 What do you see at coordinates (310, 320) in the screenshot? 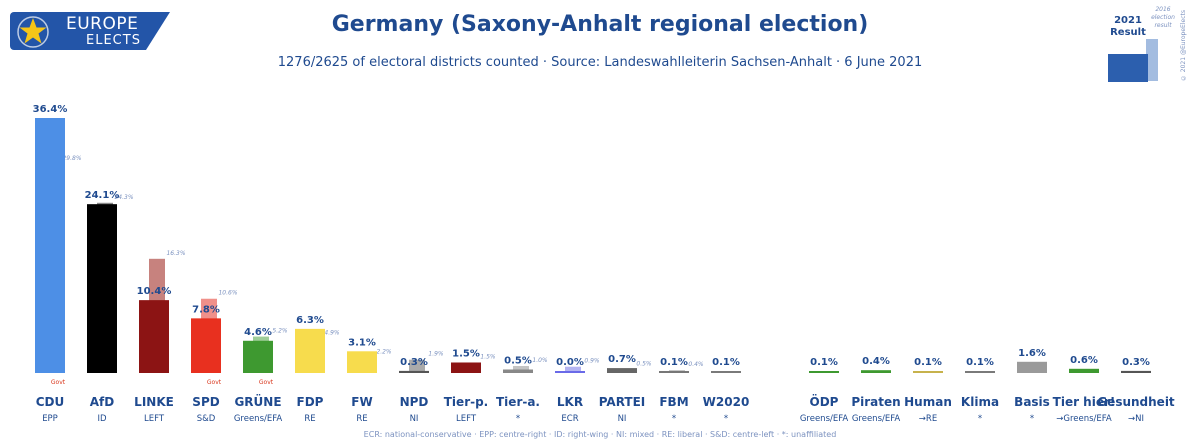
I see `label-2021-fdp: 6.3%` at bounding box center [310, 320].